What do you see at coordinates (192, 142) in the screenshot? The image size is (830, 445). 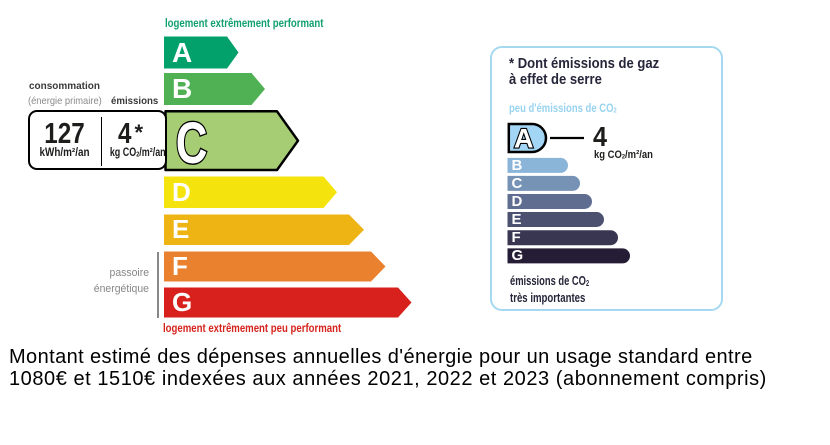 I see `svg-text: C` at bounding box center [192, 142].